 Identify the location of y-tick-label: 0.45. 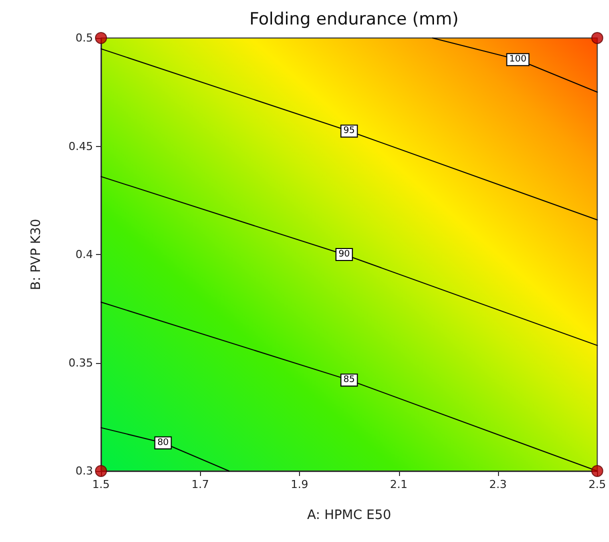
(80, 146).